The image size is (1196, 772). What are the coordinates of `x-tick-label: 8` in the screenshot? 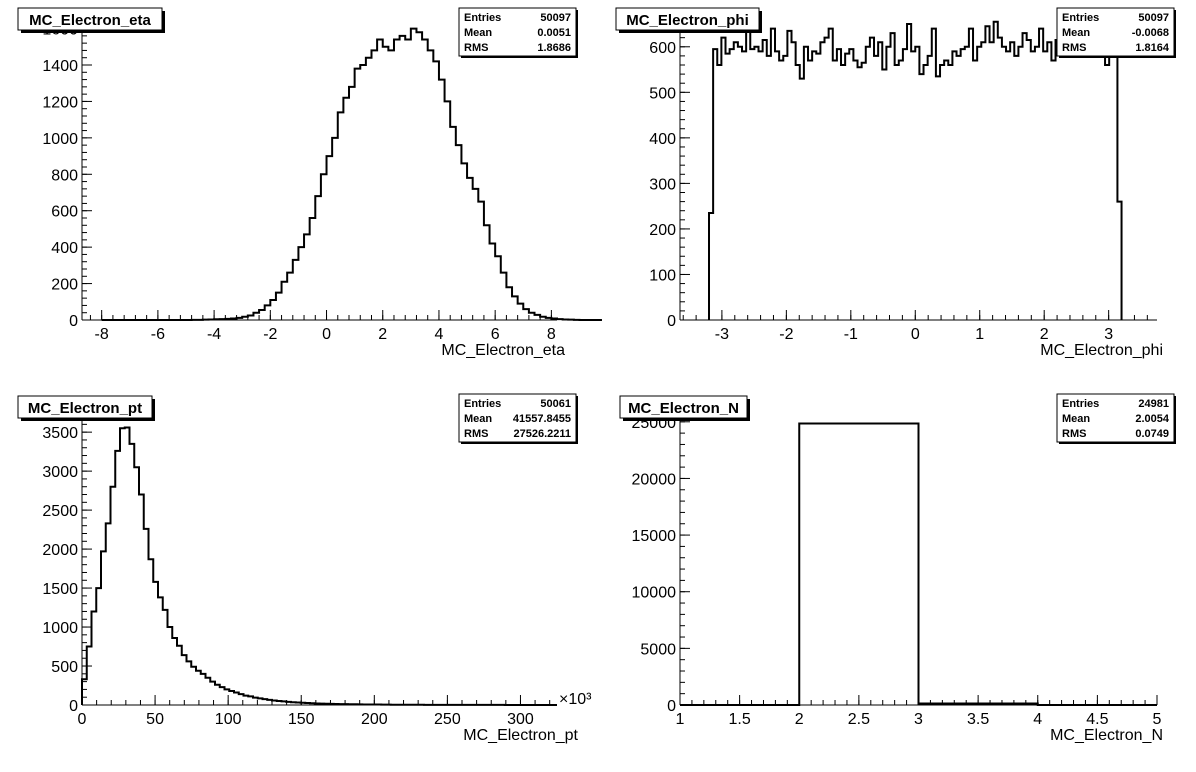 It's located at (551, 334).